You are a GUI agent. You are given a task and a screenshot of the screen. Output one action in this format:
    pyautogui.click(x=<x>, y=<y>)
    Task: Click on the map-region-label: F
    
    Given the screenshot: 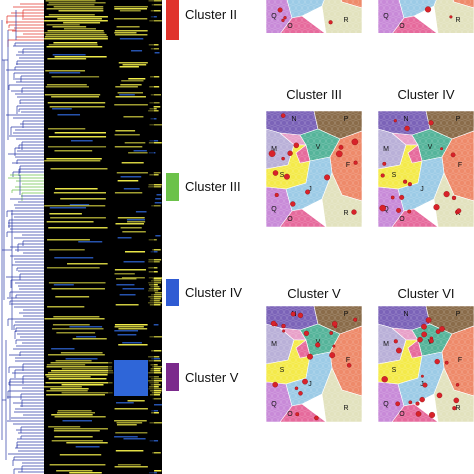 What is the action you would take?
    pyautogui.click(x=460, y=165)
    